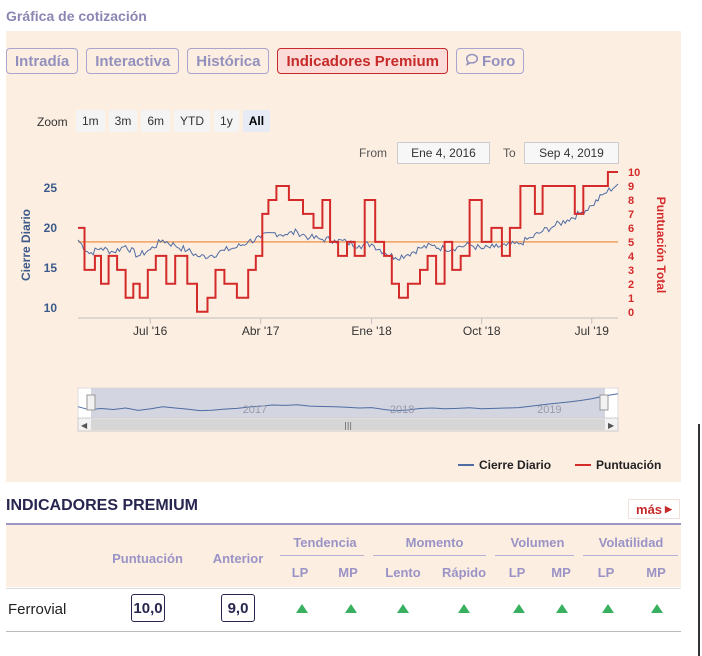  I want to click on tab-label: Histórica, so click(228, 61).